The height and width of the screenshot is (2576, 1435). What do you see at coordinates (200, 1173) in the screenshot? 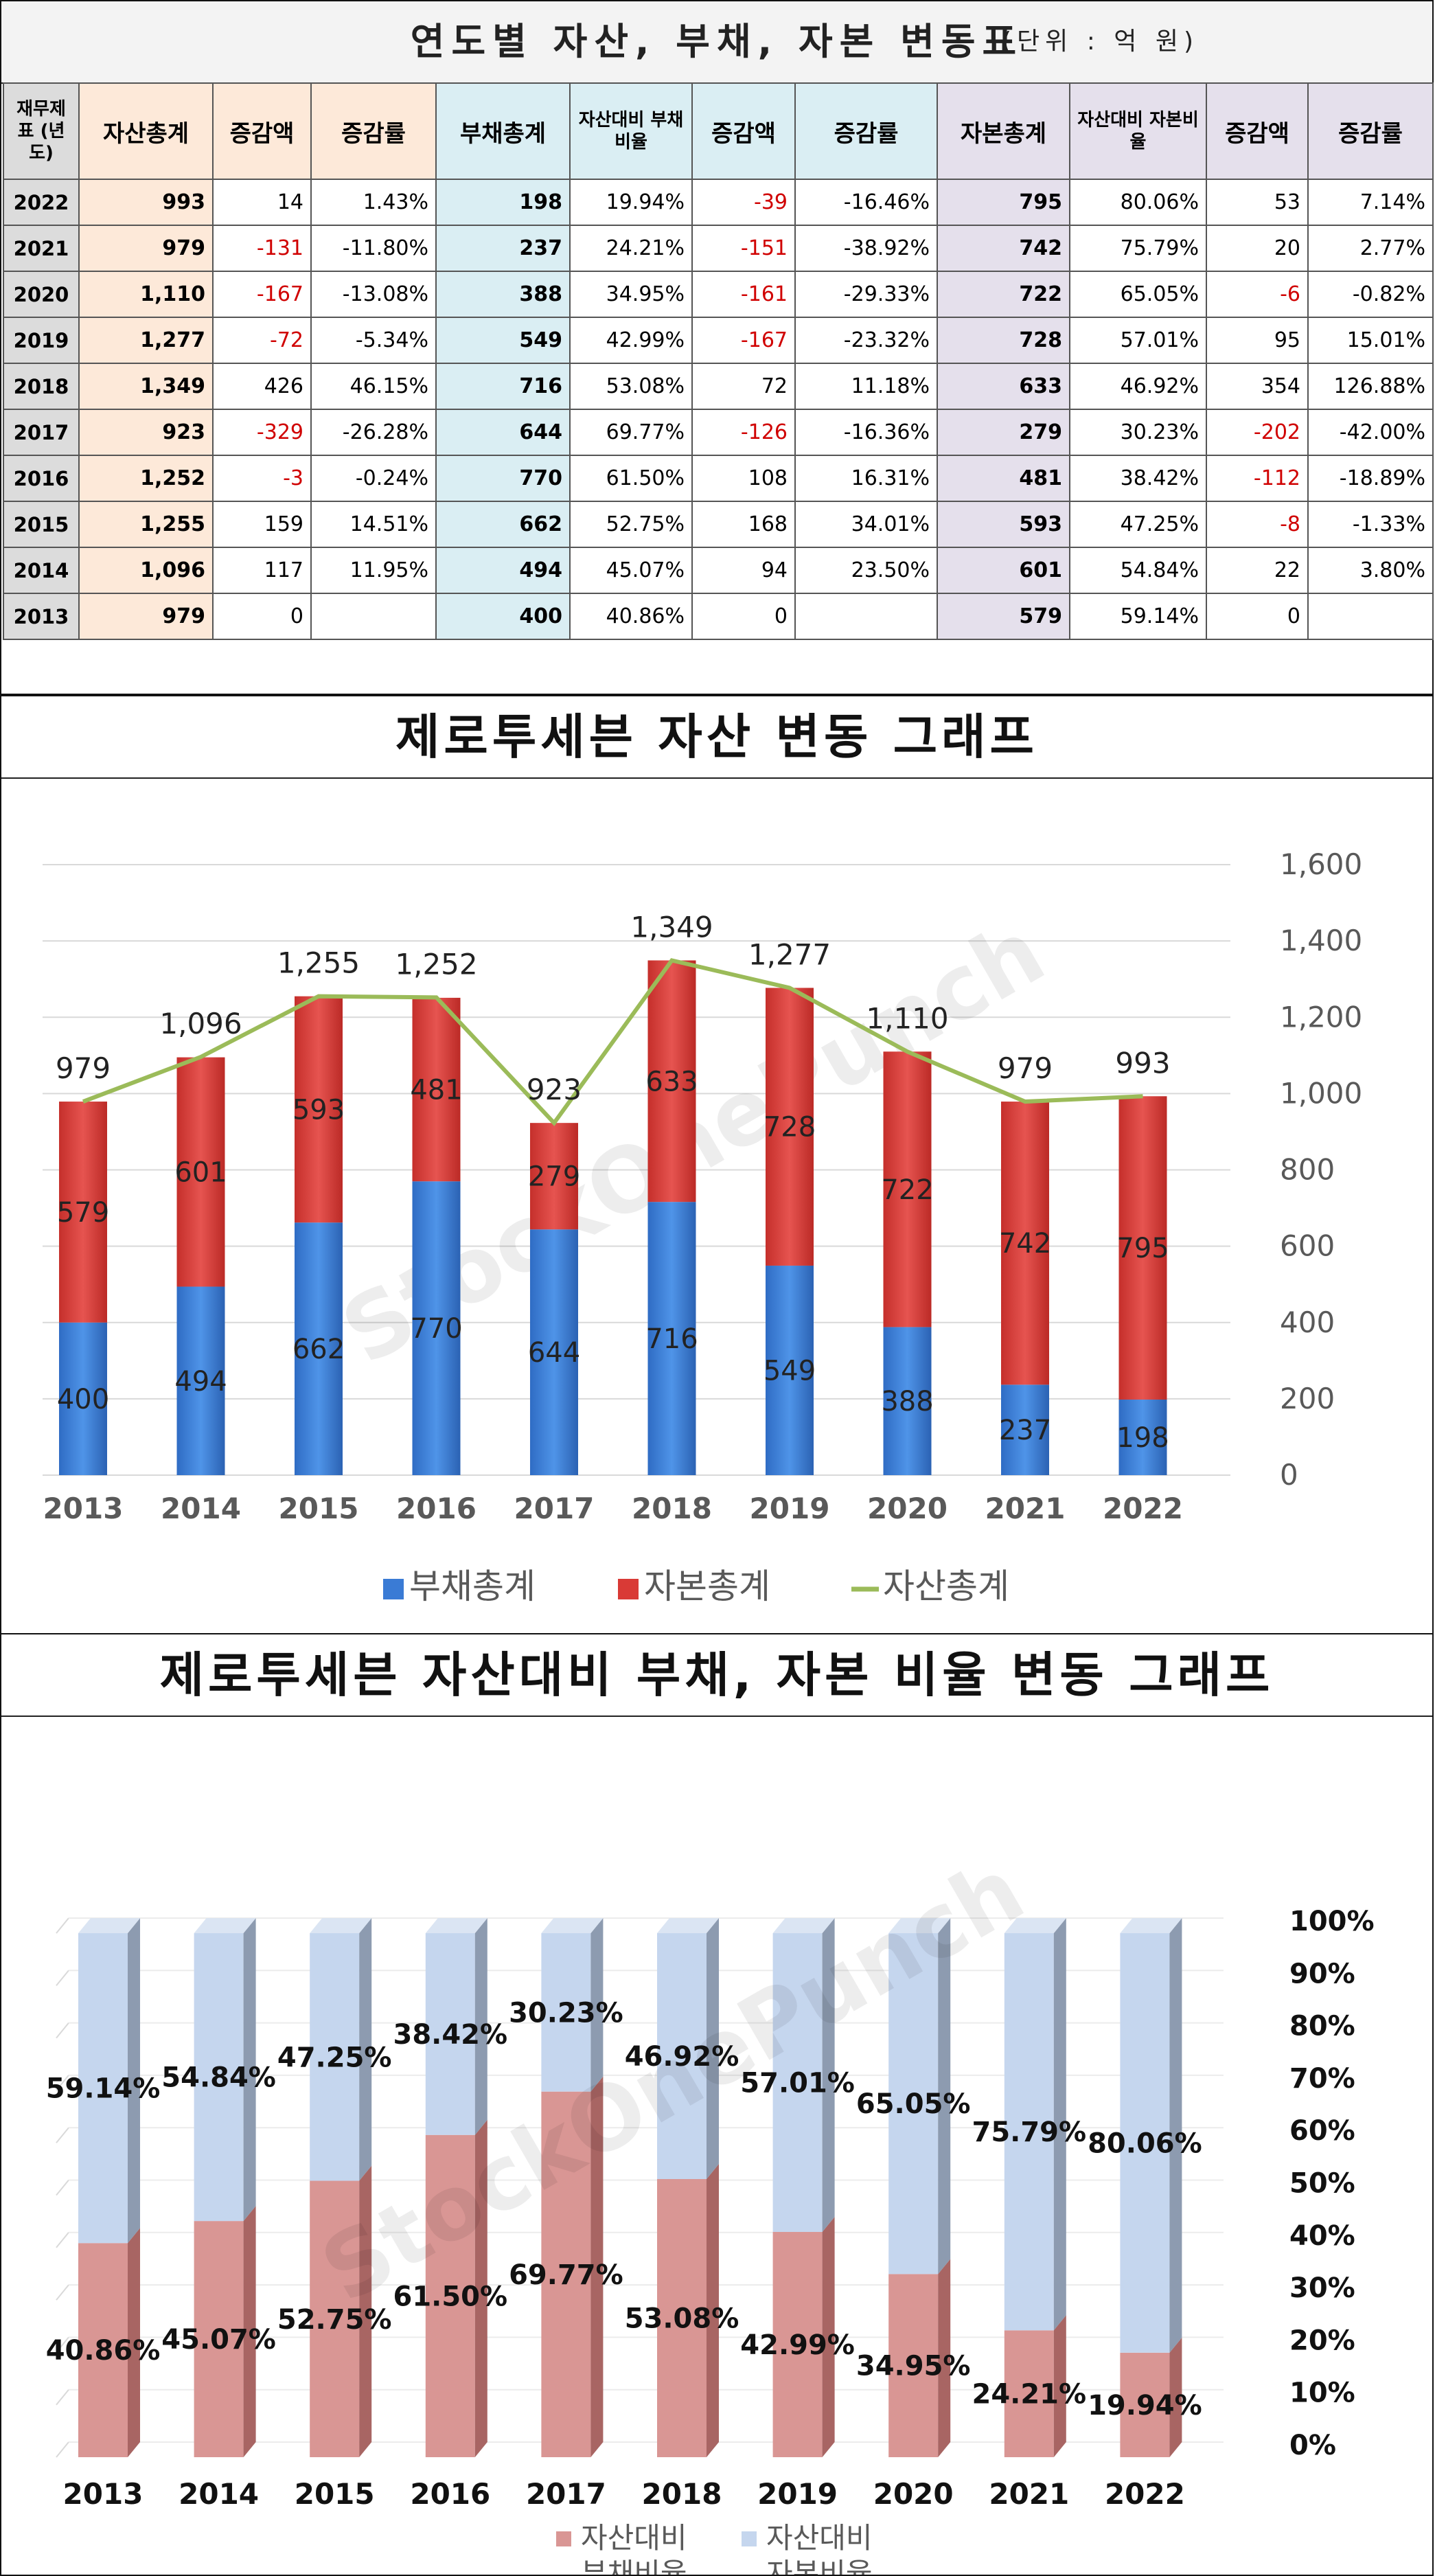
I see `equity-value-label: 601` at bounding box center [200, 1173].